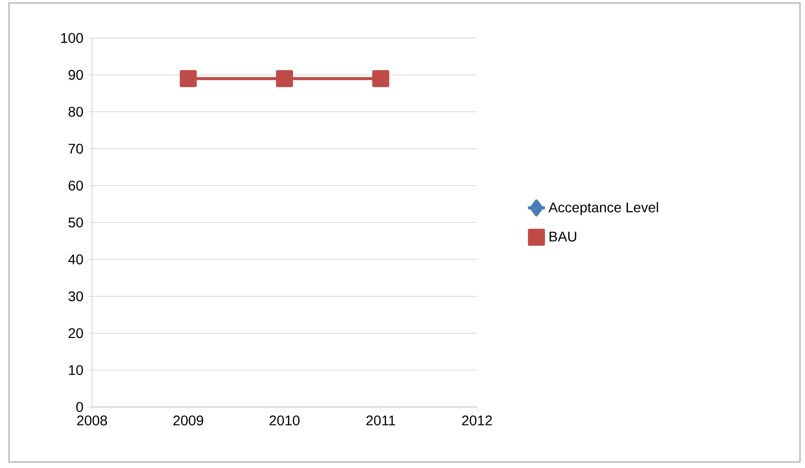 This screenshot has height=468, width=805. What do you see at coordinates (603, 209) in the screenshot?
I see `legend-label: Acceptance Level` at bounding box center [603, 209].